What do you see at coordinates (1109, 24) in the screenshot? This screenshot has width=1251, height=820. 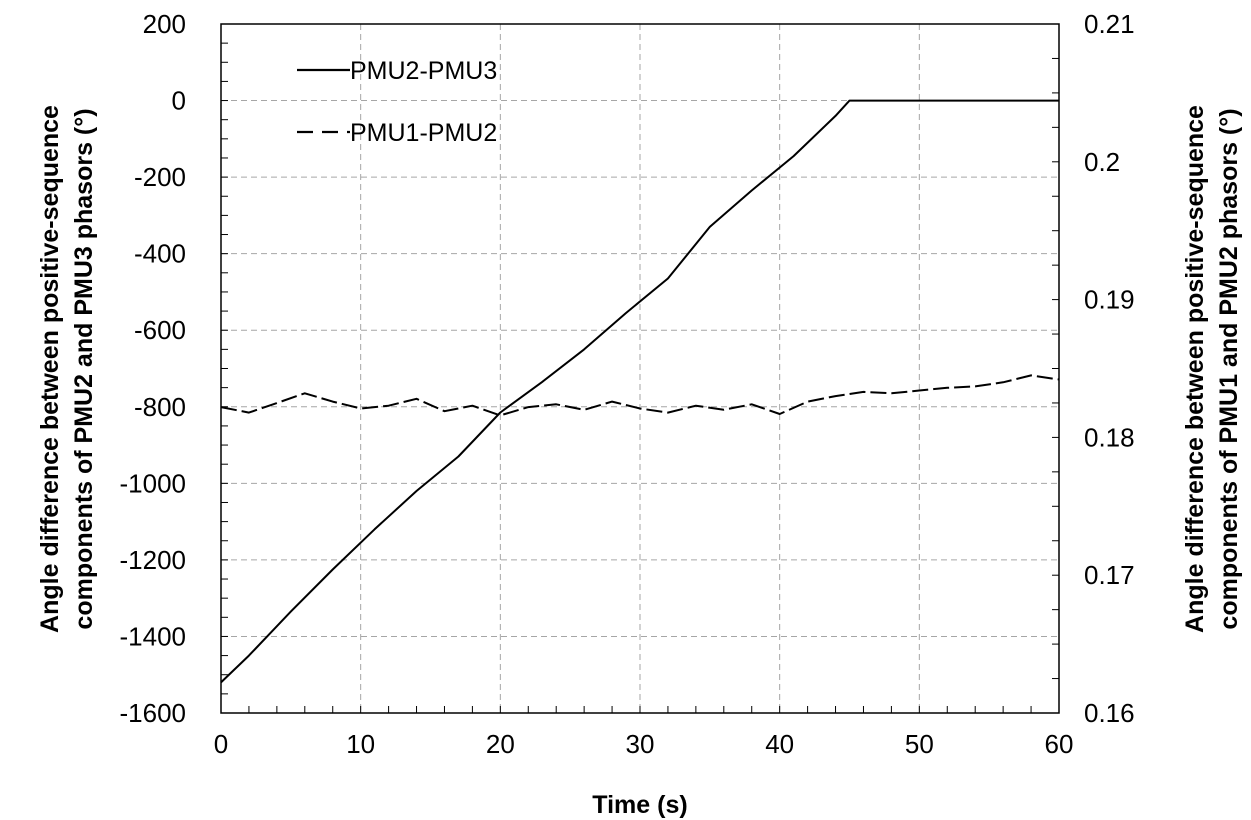 I see `y-right-tick-label: 0.21` at bounding box center [1109, 24].